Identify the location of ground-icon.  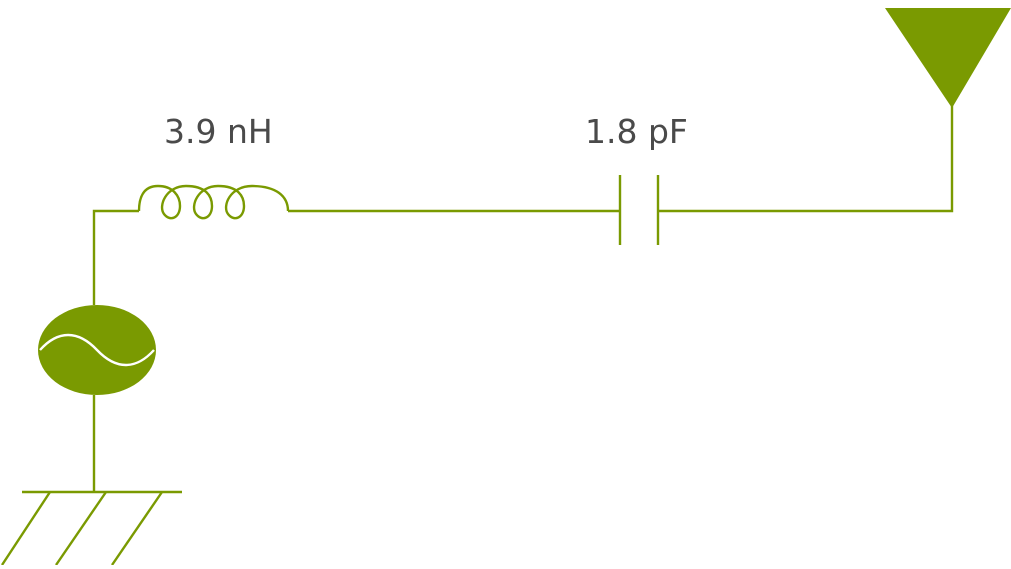
(91, 528).